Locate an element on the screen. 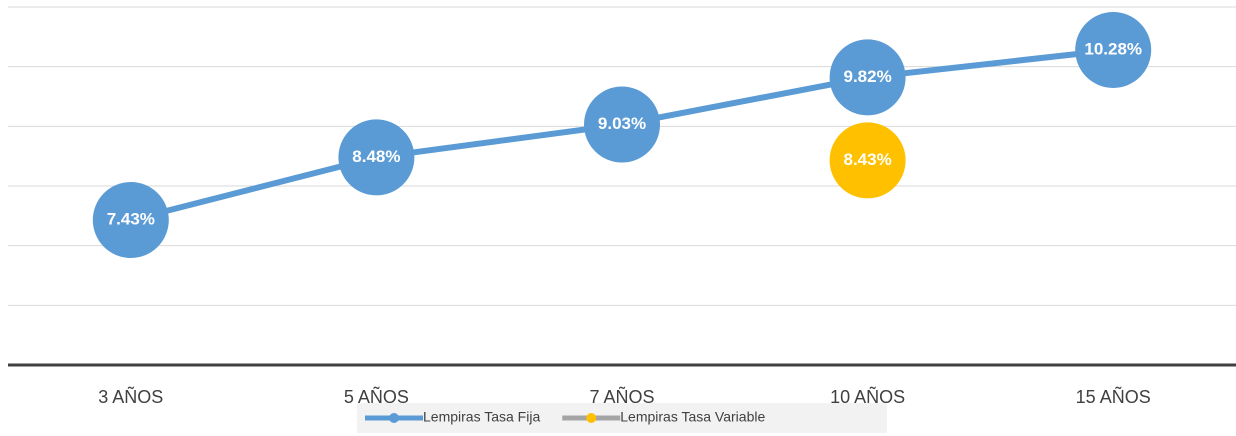 The image size is (1236, 436). x-tick-label: 15 AÑOS is located at coordinates (1113, 396).